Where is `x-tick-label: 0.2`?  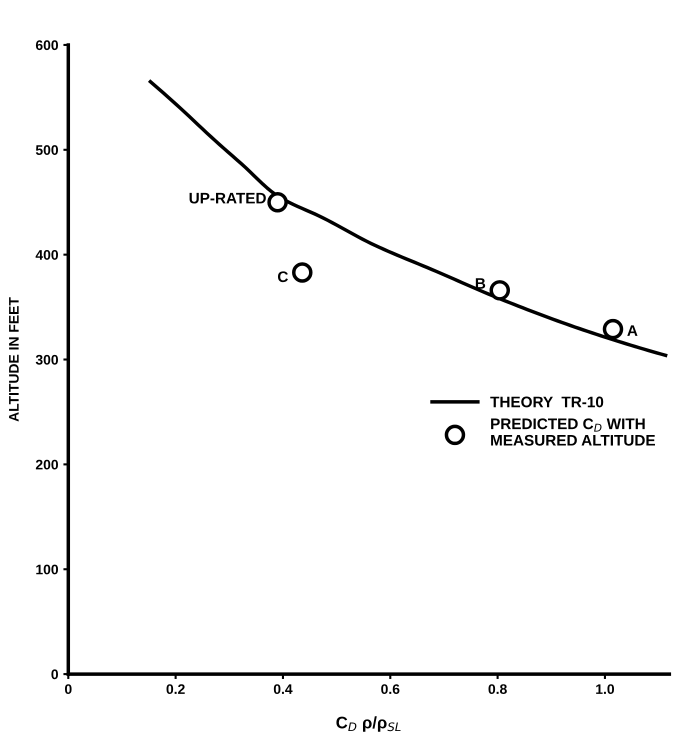
x-tick-label: 0.2 is located at coordinates (175, 689).